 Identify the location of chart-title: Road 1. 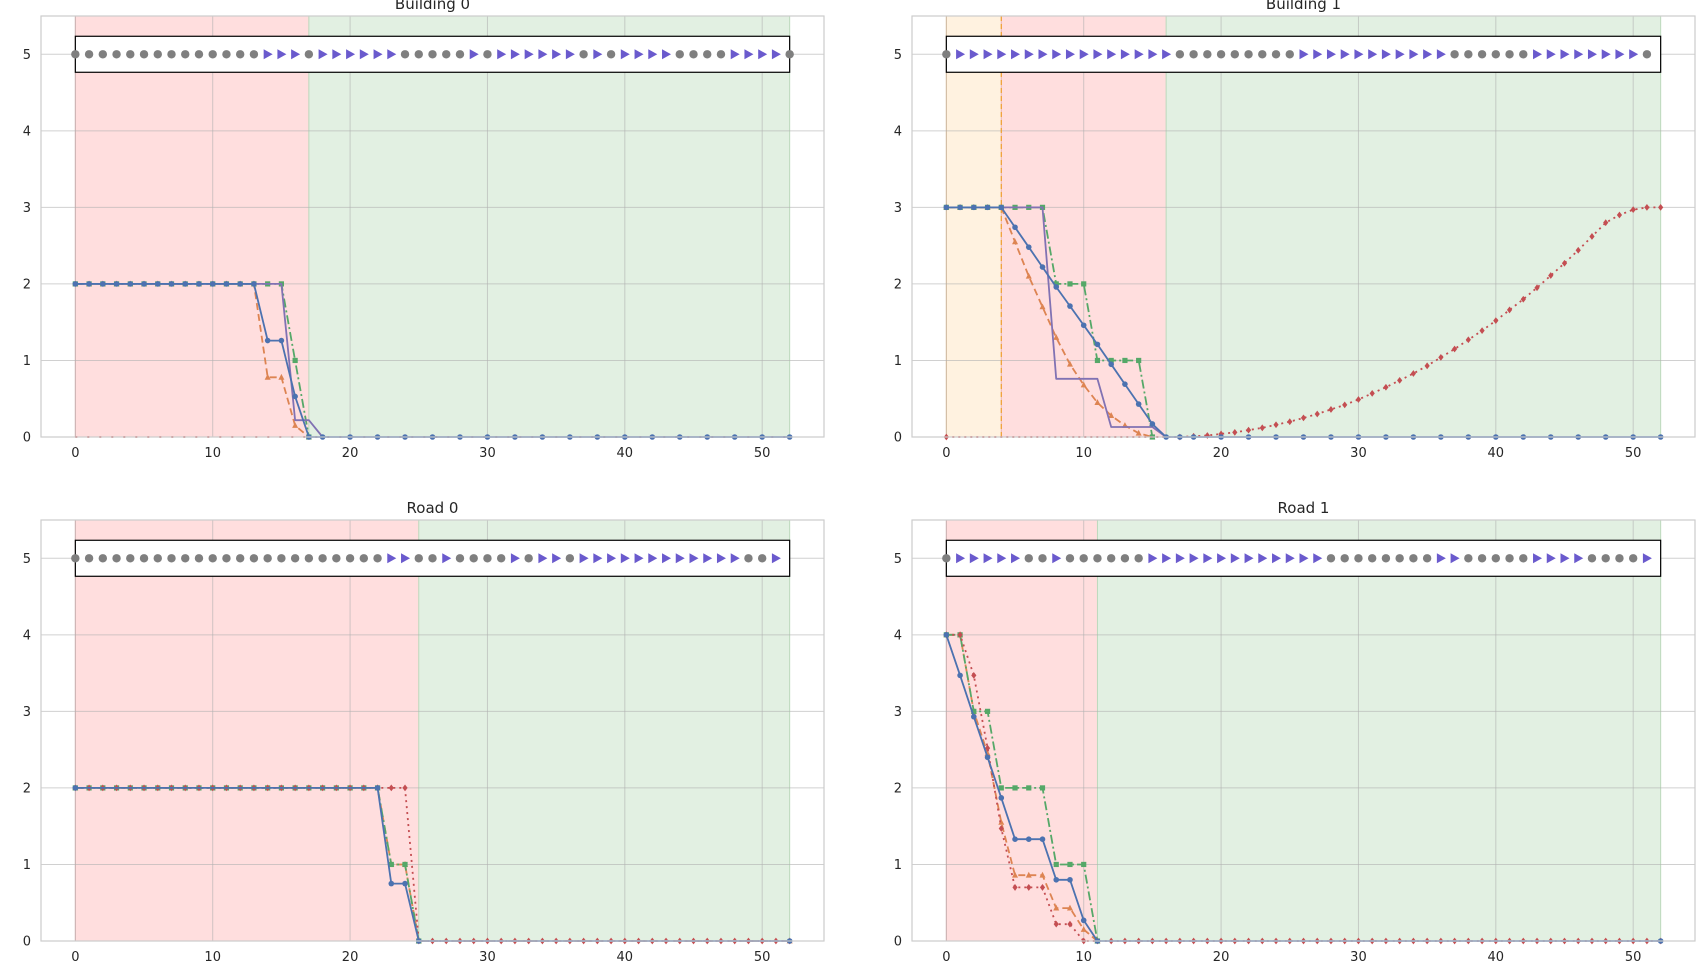
(1304, 508).